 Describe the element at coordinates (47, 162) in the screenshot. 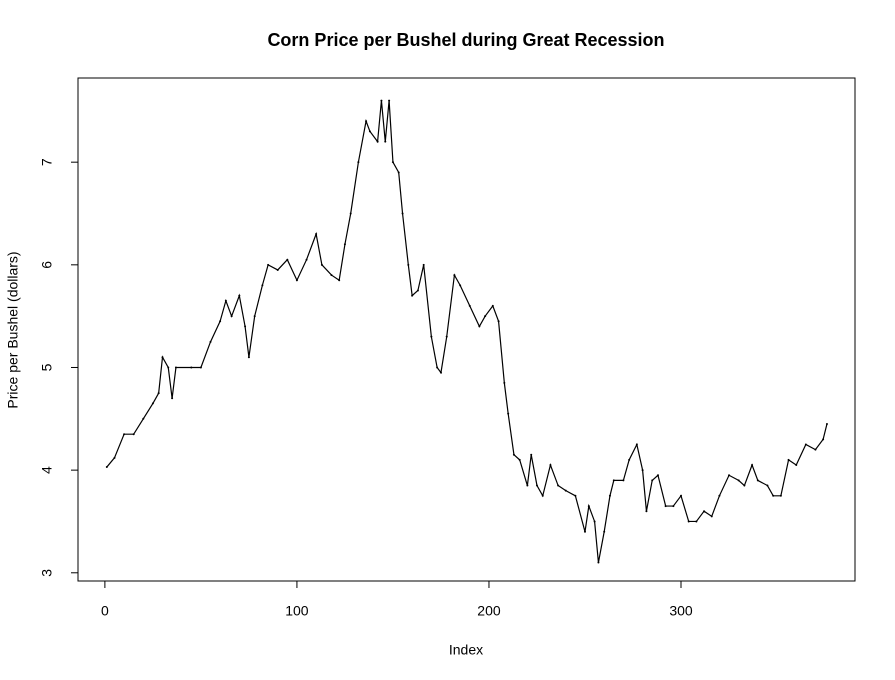

I see `y-tick-label: 7` at that location.